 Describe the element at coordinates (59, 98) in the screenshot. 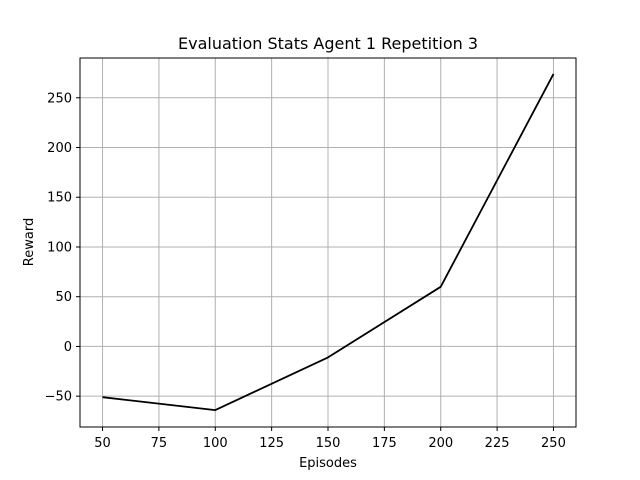

I see `y-tick-label: 250` at that location.